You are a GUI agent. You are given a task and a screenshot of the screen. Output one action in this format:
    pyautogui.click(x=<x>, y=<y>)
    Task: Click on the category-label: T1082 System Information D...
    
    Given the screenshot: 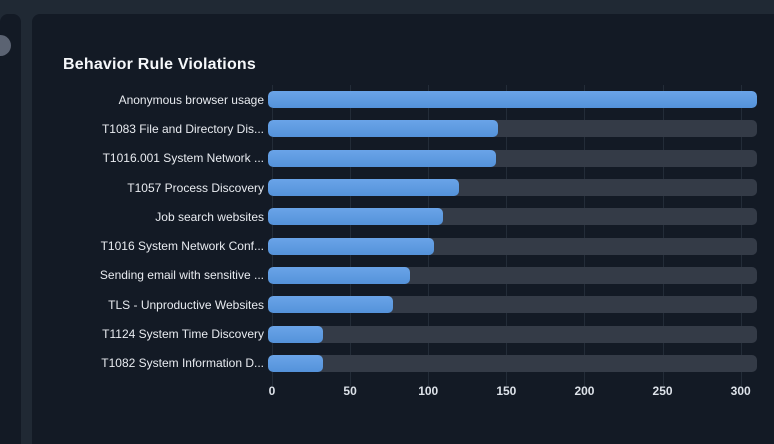 What is the action you would take?
    pyautogui.click(x=182, y=363)
    